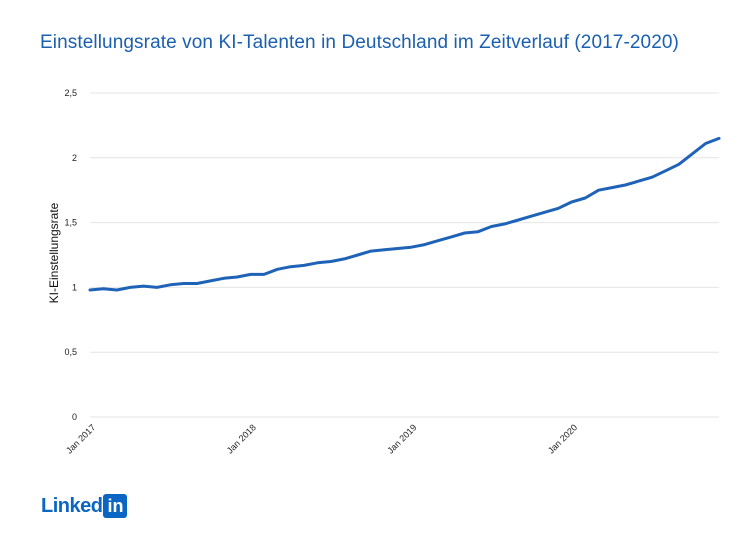 The image size is (746, 550). I want to click on x-tick-label: Jan 2020, so click(562, 438).